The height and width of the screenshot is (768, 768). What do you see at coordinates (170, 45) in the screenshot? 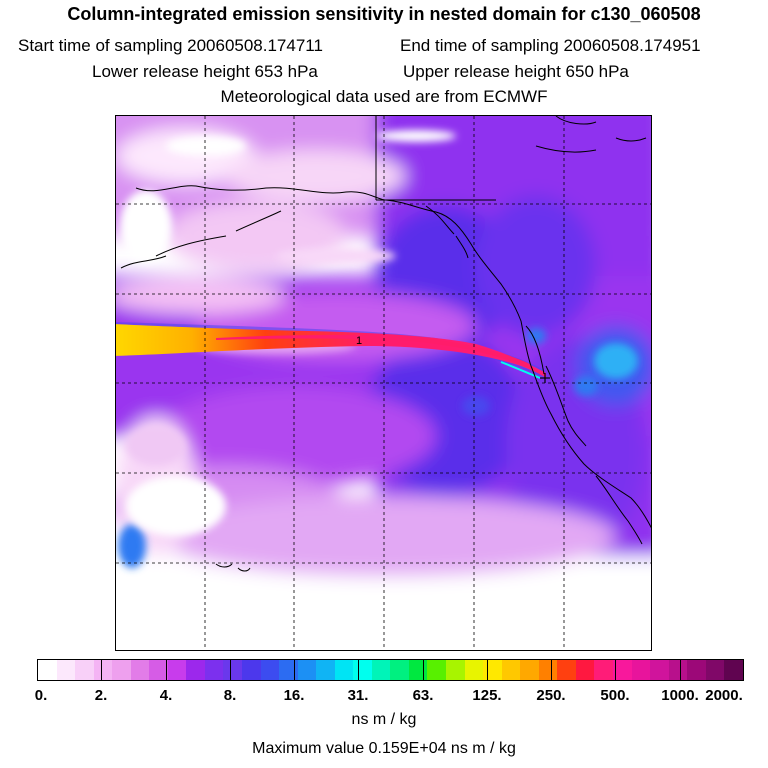
I see `start-time-label: Start time of sampling 20060508.174711` at bounding box center [170, 45].